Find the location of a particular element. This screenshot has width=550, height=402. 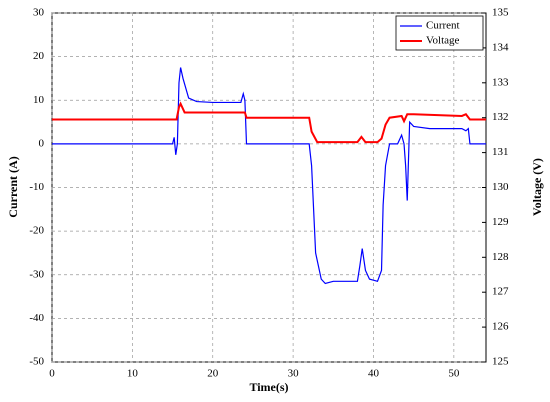

y2-tick-label: 132 is located at coordinates (500, 117).